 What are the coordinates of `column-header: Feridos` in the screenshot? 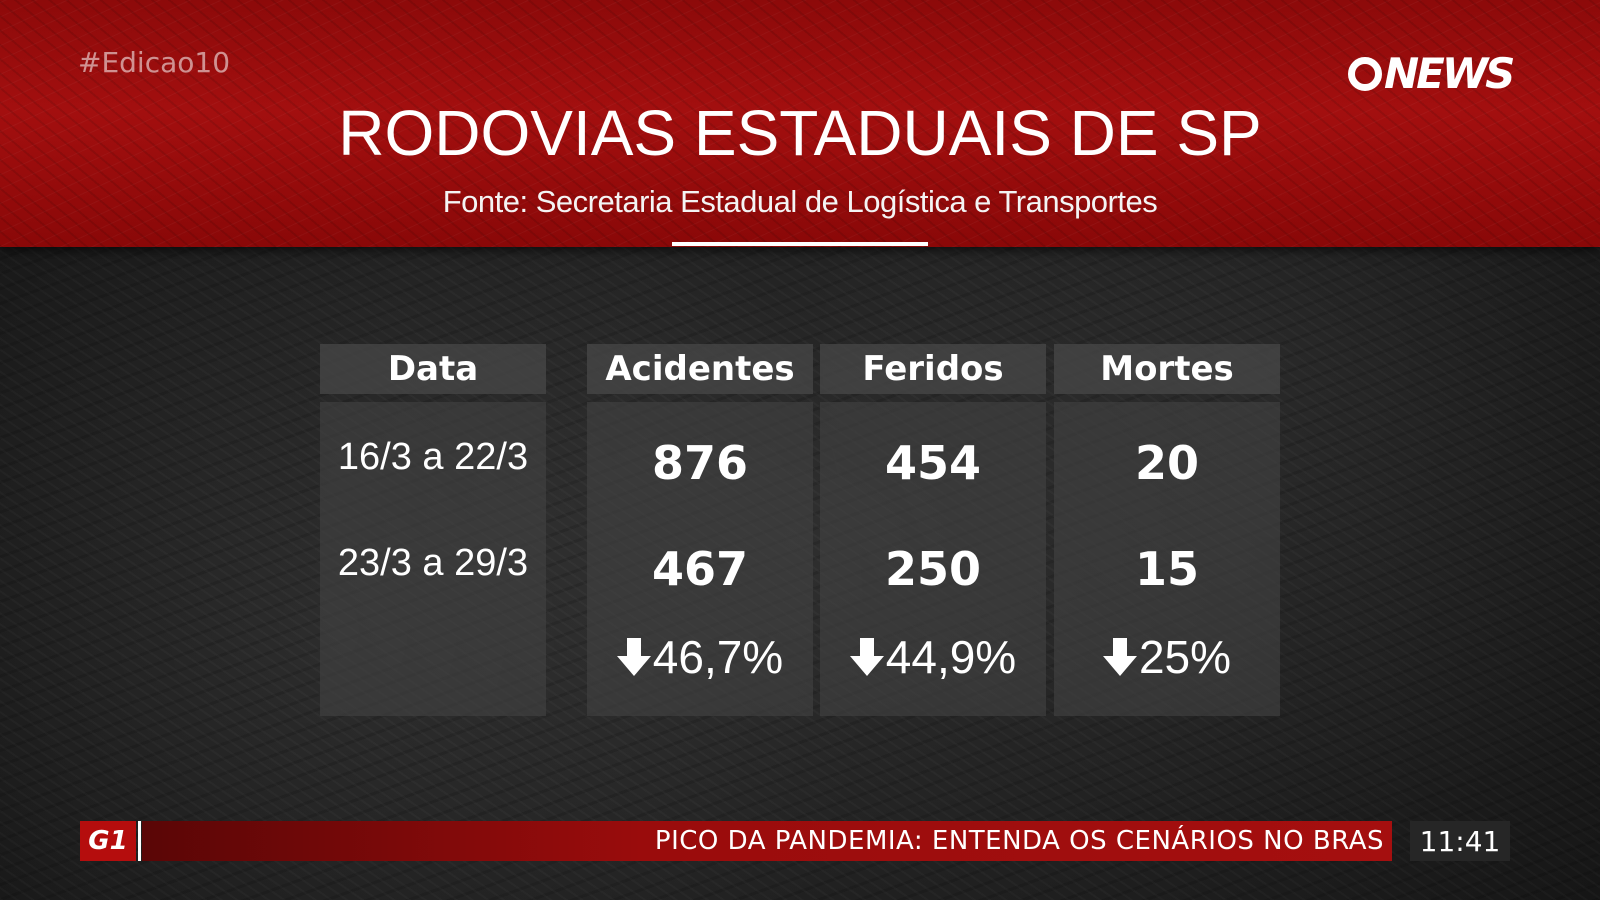 It's located at (933, 369).